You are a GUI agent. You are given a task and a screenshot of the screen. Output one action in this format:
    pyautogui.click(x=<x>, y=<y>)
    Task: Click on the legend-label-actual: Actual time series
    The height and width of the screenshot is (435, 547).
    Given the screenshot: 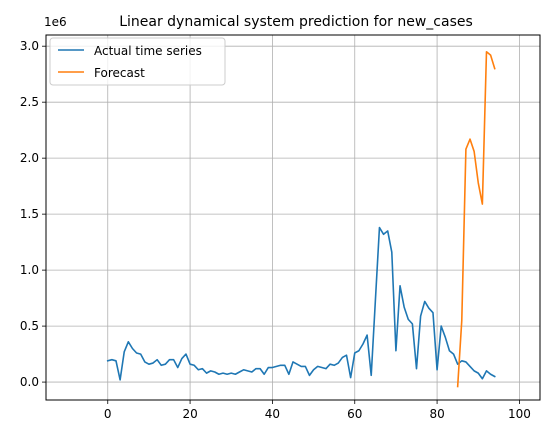 What is the action you would take?
    pyautogui.click(x=148, y=51)
    